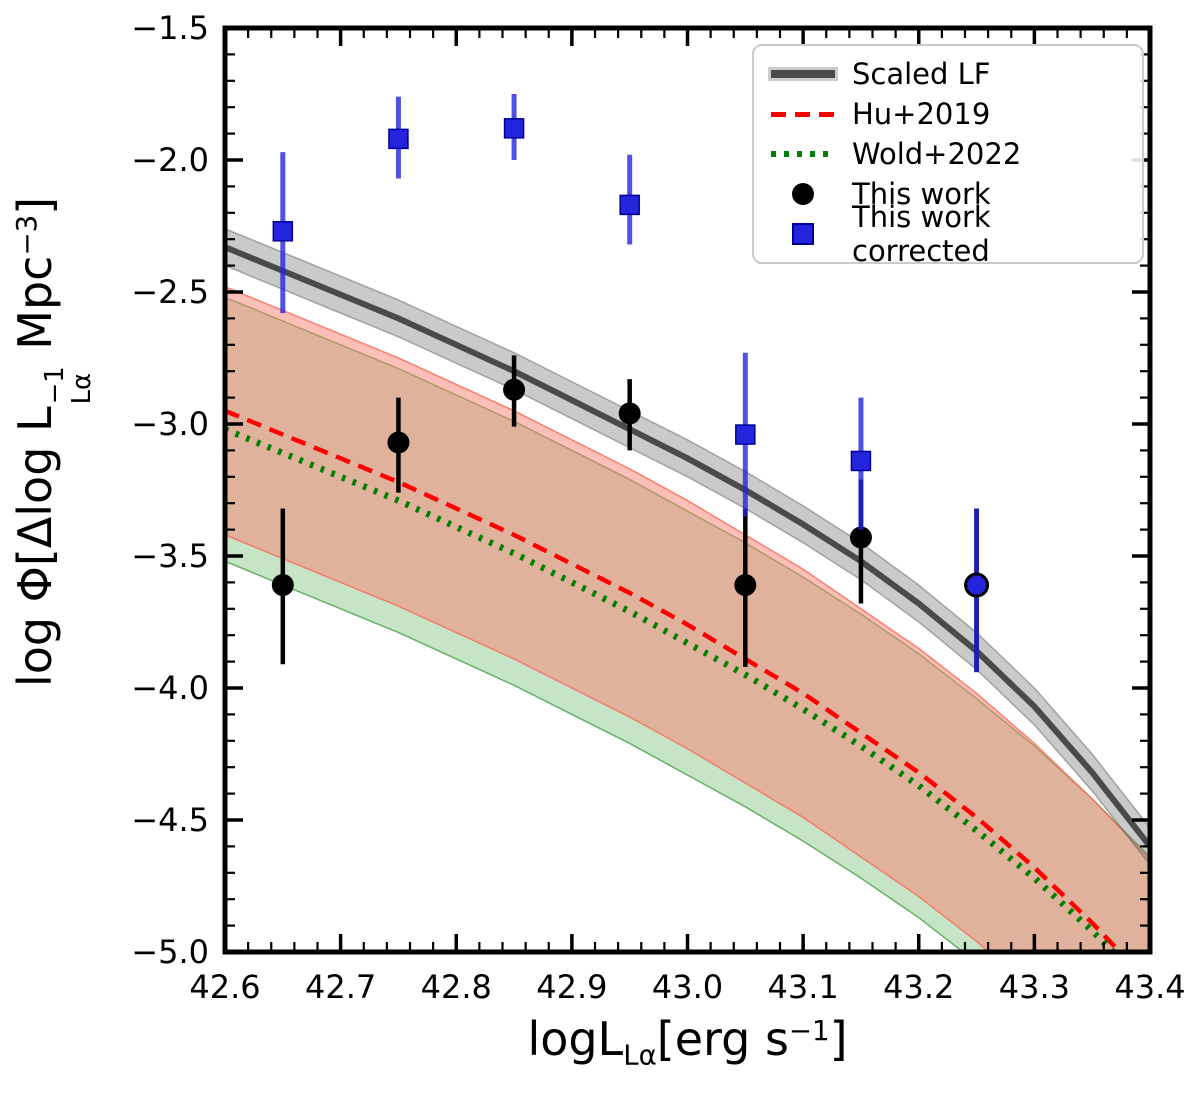 The height and width of the screenshot is (1104, 1200). Describe the element at coordinates (921, 114) in the screenshot. I see `legend-label: Hu+2019` at that location.